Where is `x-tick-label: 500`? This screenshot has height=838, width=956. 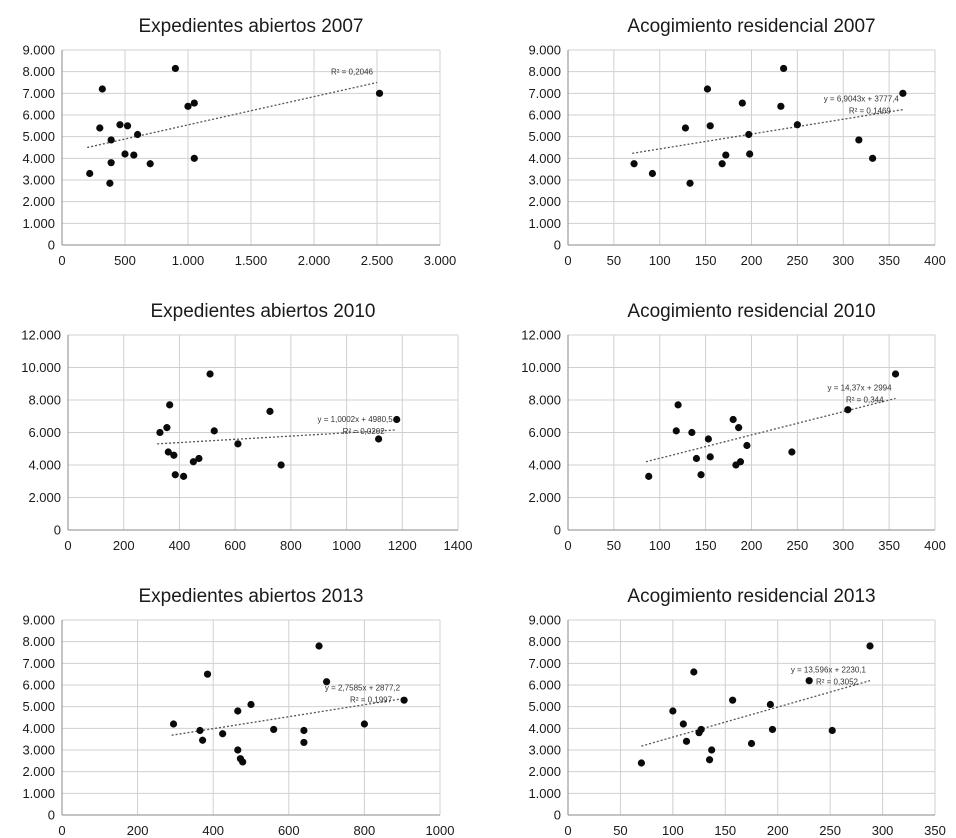 x-tick-label: 500 is located at coordinates (125, 260).